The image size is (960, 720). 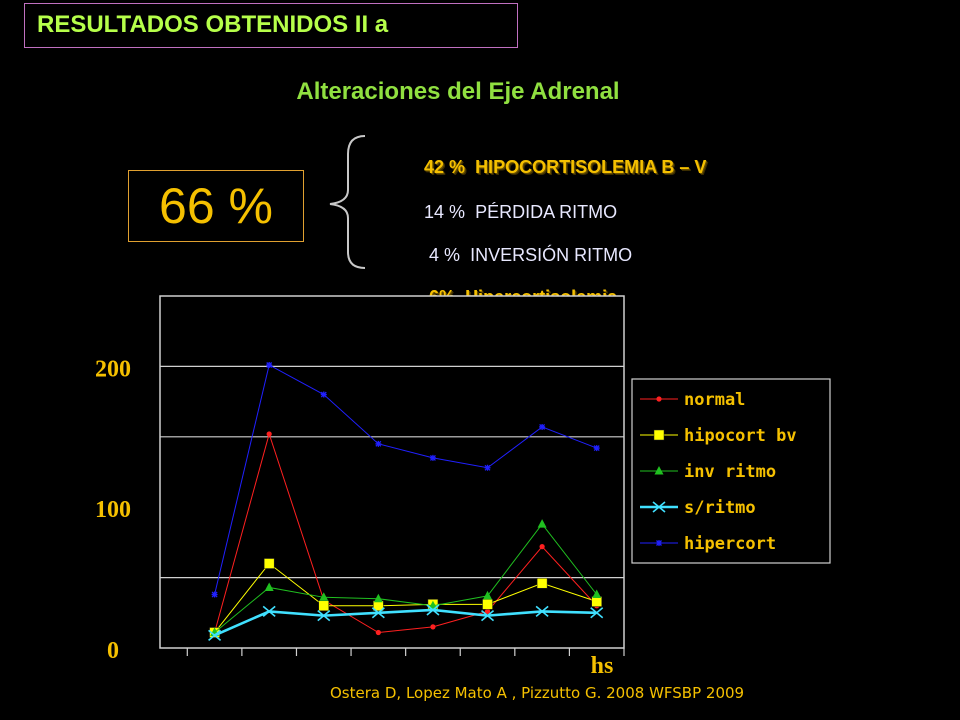 What do you see at coordinates (445, 212) in the screenshot?
I see `subgroup-pct: 14 %` at bounding box center [445, 212].